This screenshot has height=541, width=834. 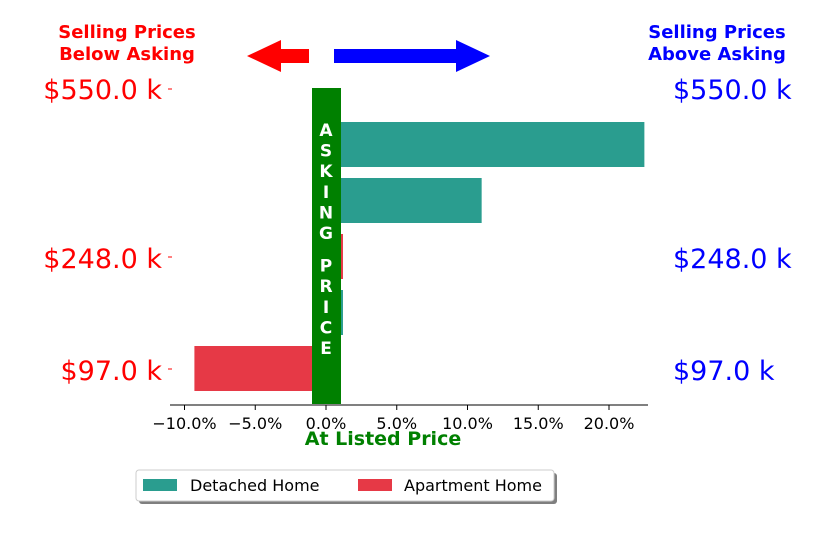 What do you see at coordinates (160, 485) in the screenshot?
I see `legend-swatch-detached` at bounding box center [160, 485].